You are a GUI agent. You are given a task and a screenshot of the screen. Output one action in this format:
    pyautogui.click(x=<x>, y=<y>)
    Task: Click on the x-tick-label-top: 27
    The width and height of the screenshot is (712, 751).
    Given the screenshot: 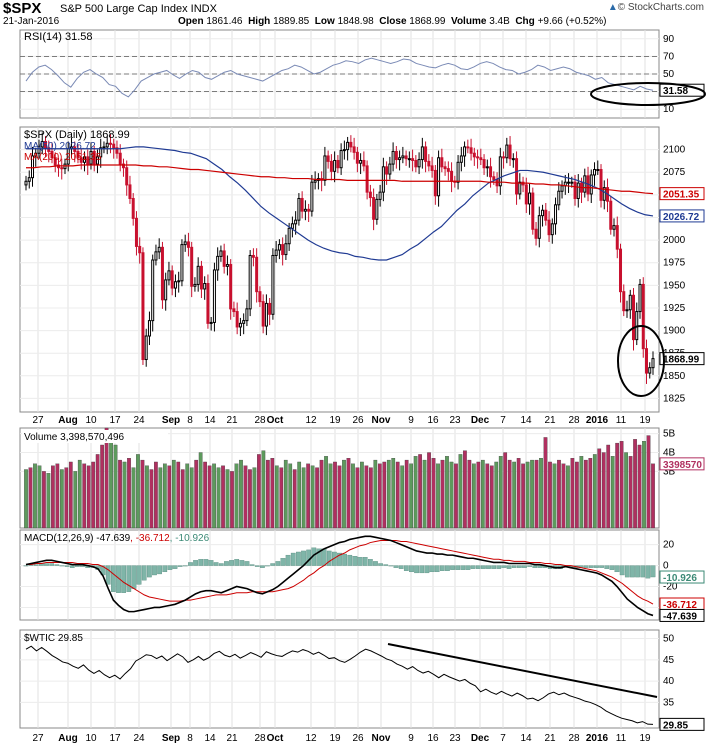 What is the action you would take?
    pyautogui.click(x=38, y=420)
    